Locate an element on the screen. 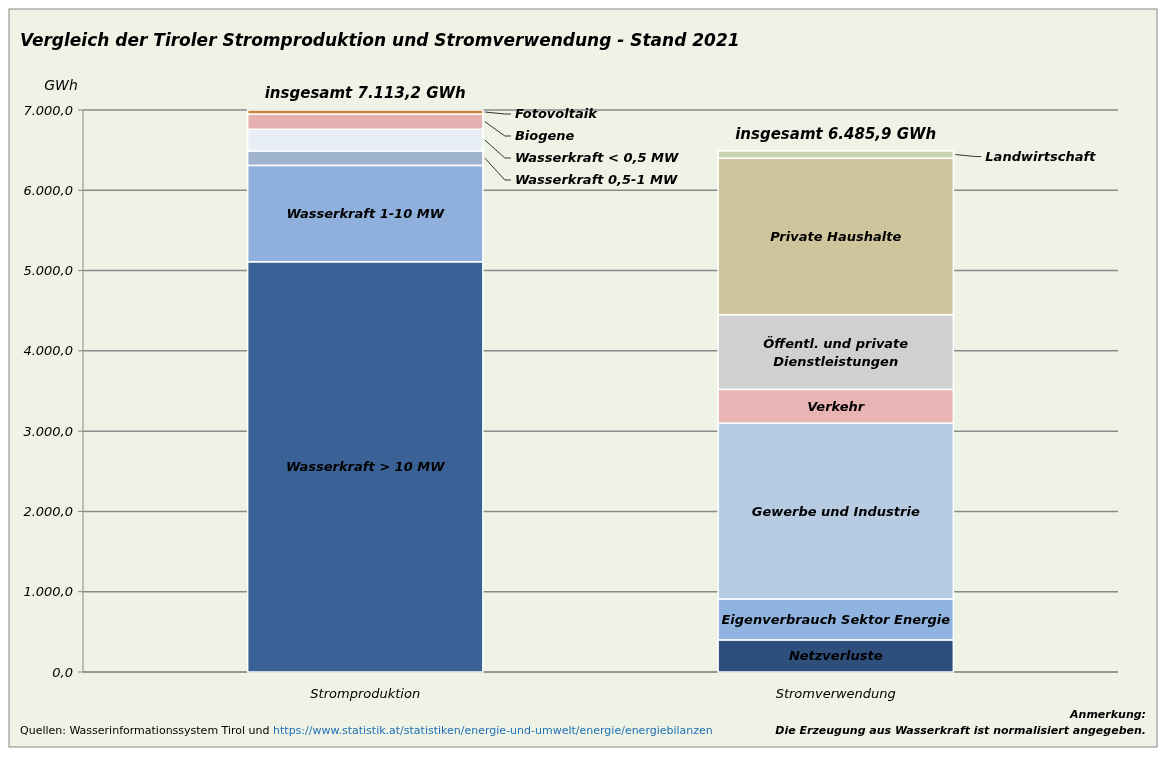 The image size is (1167, 757). text: Biogene is located at coordinates (544, 136).